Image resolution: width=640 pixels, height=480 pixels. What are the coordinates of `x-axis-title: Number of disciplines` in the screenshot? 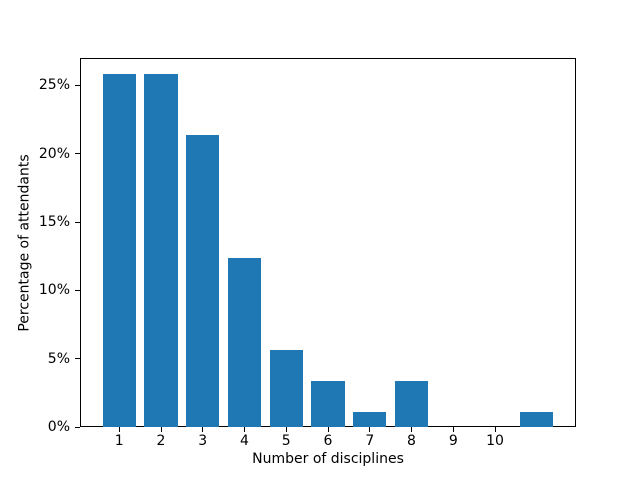 It's located at (328, 459).